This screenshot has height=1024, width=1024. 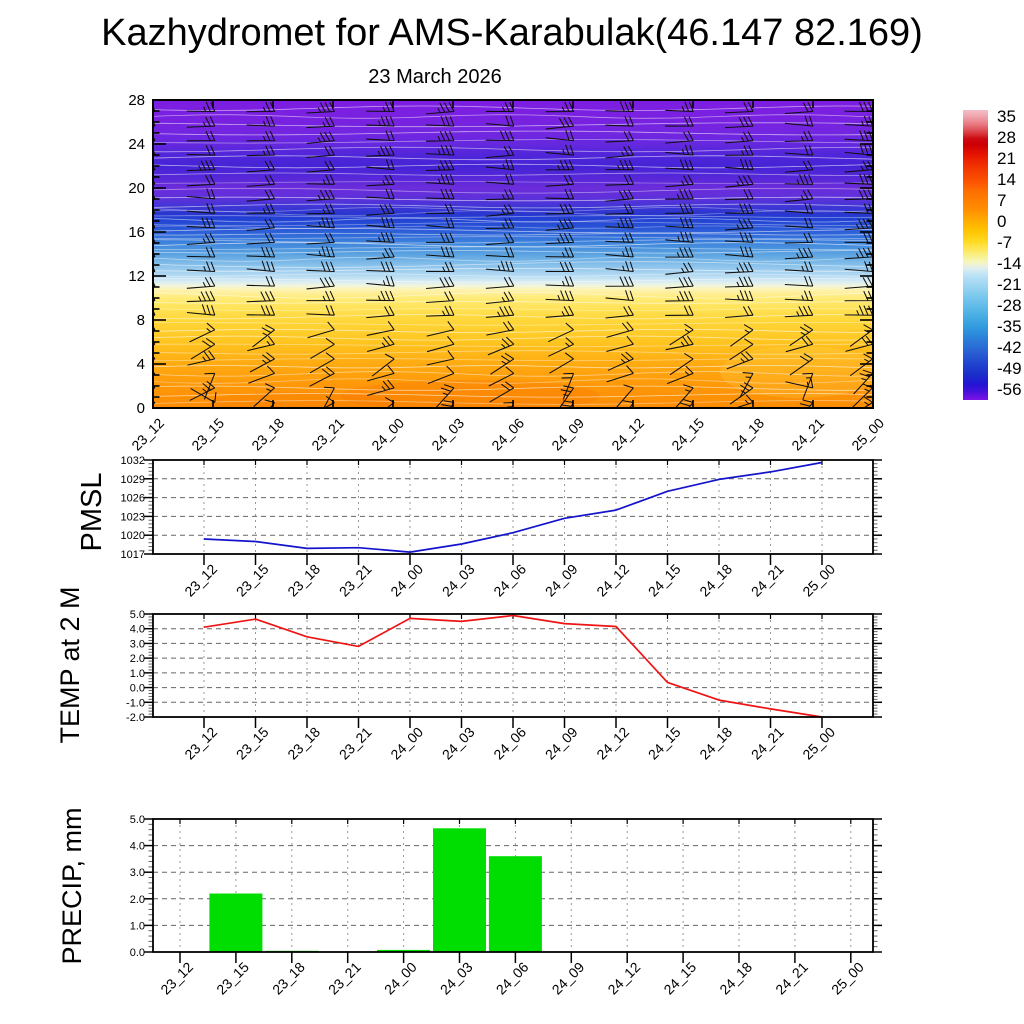 I want to click on y-tick-label: 1020, so click(x=133, y=536).